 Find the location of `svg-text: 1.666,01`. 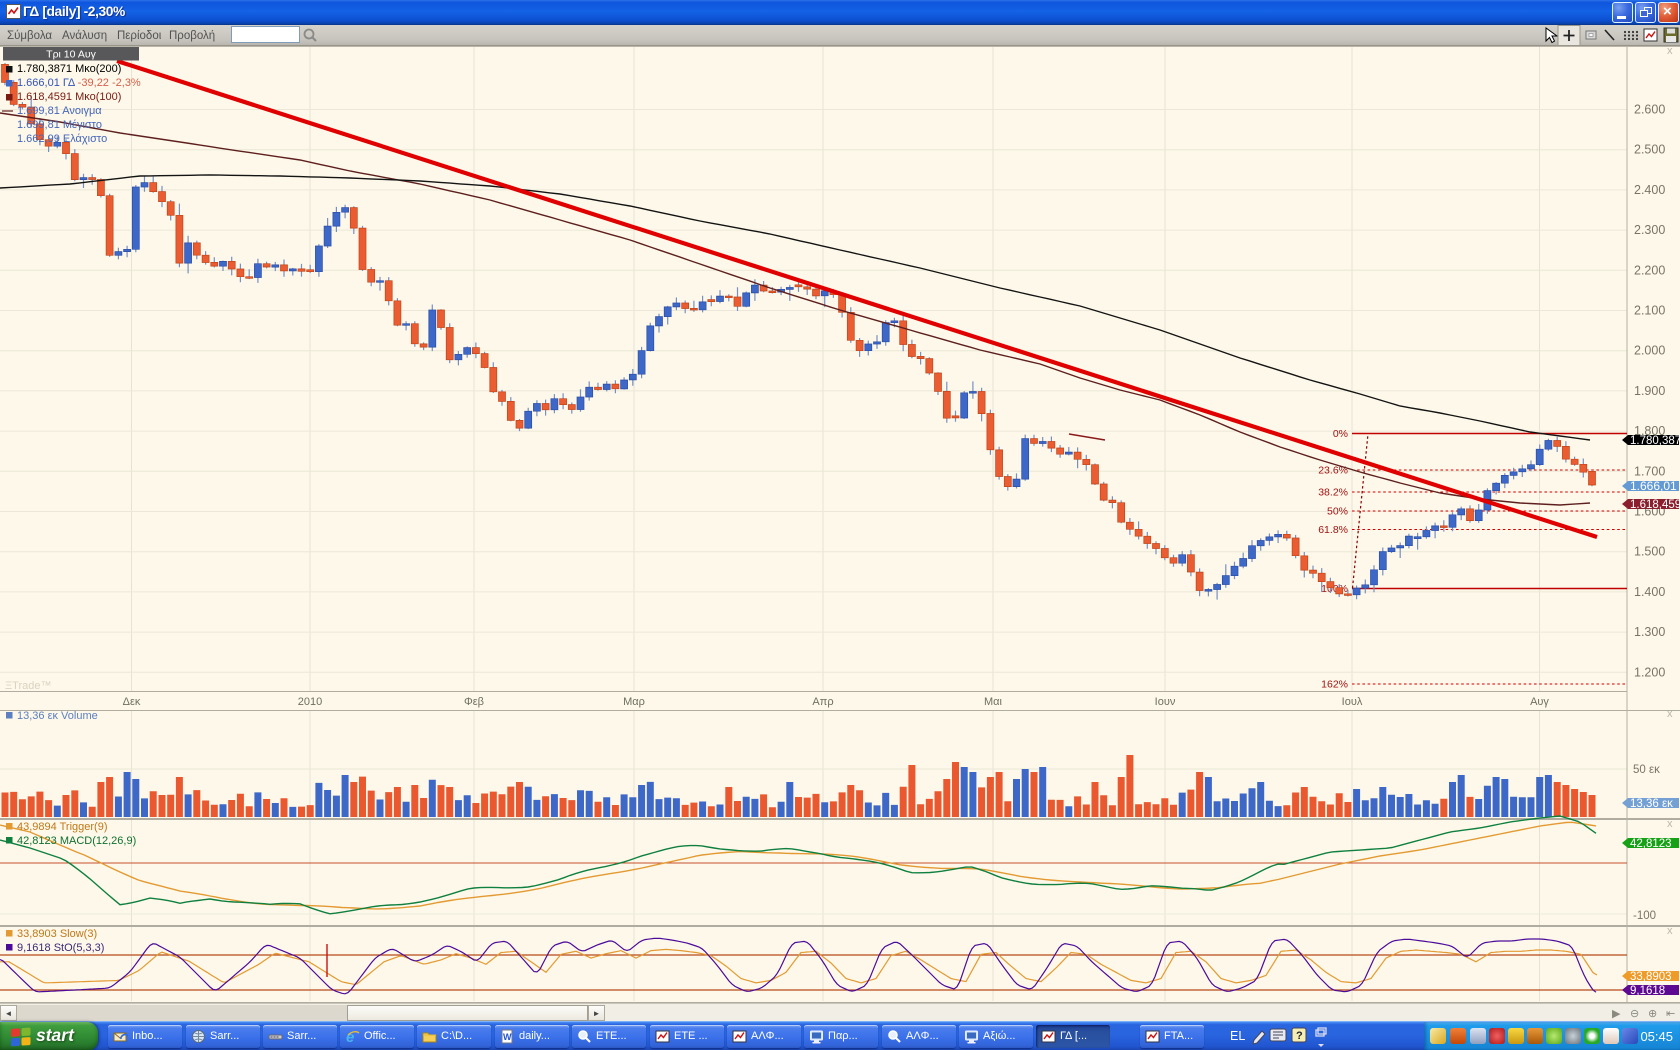

svg-text: 1.666,01 is located at coordinates (1653, 486).